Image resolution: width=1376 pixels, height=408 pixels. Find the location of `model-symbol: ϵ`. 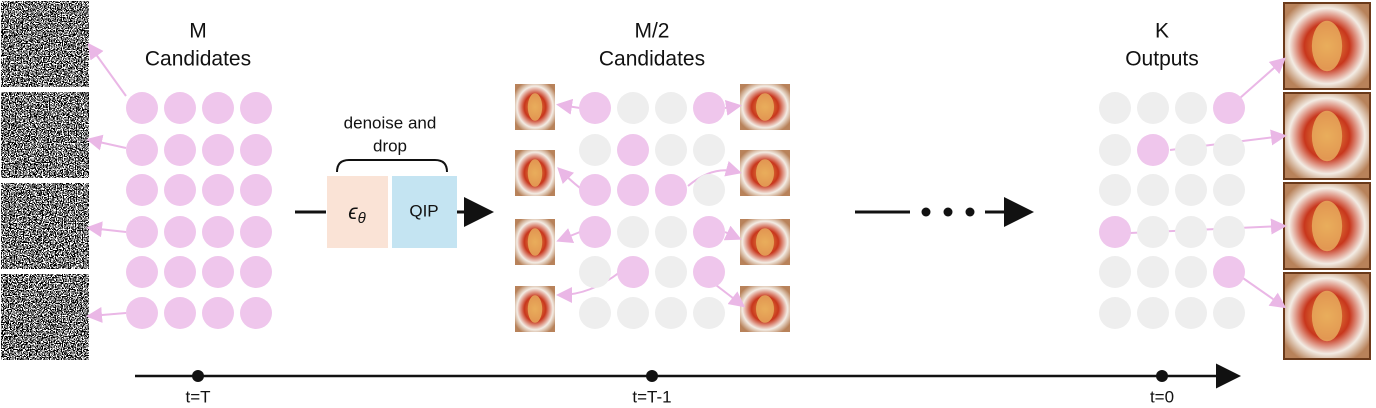

model-symbol: ϵ is located at coordinates (353, 212).